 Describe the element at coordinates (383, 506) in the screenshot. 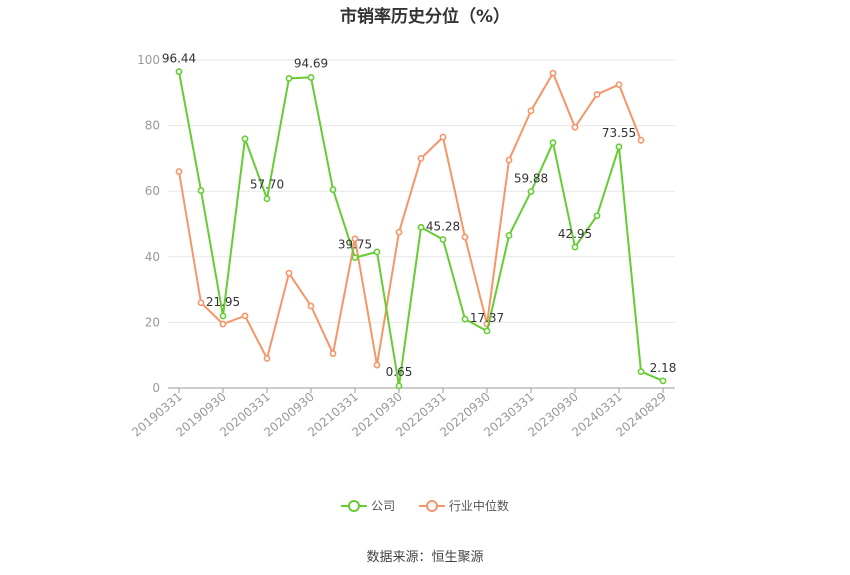

I see `legend-label-company: 公司` at that location.